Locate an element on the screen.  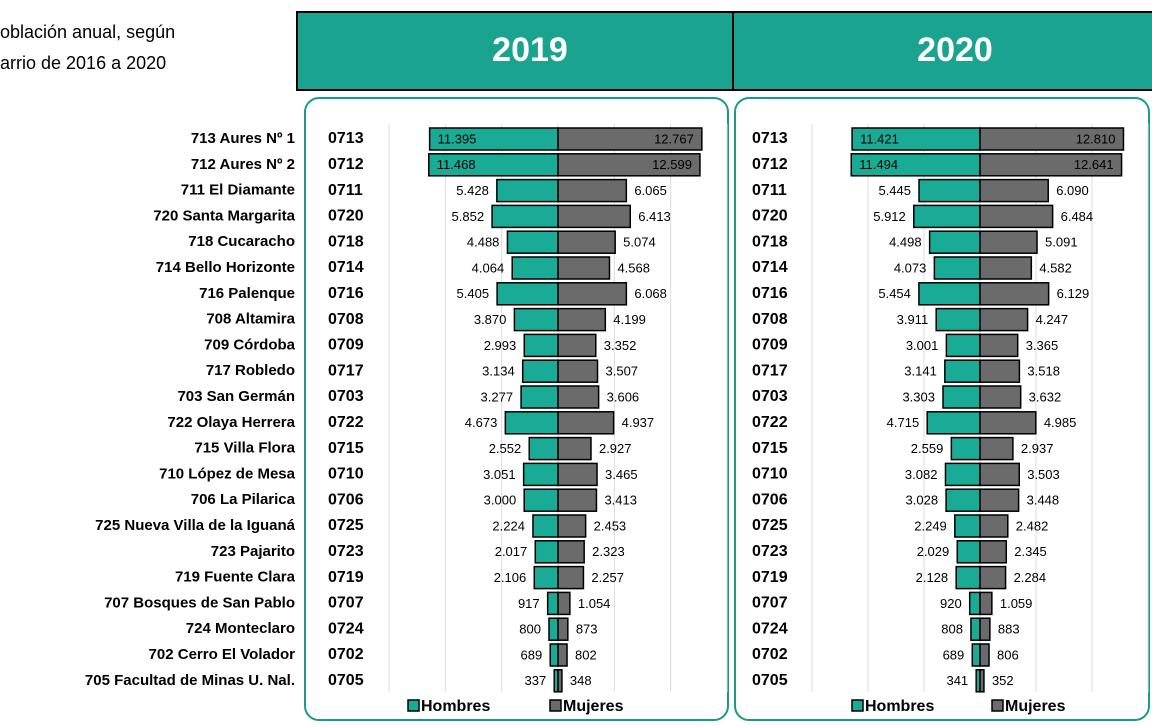
value-label: 6.484 is located at coordinates (1077, 216).